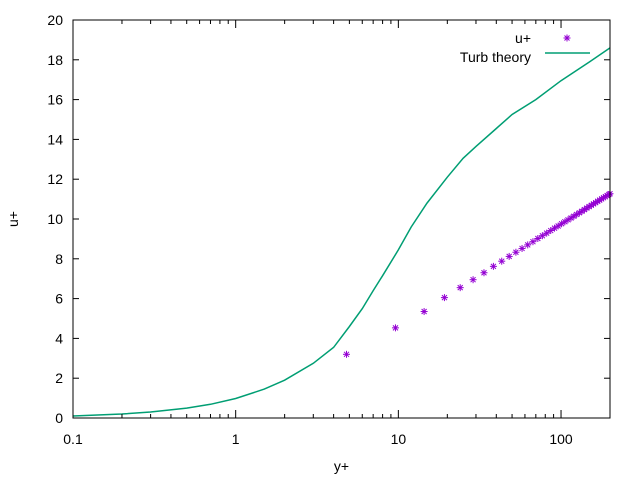  What do you see at coordinates (59, 418) in the screenshot?
I see `y-tick-label: 0` at bounding box center [59, 418].